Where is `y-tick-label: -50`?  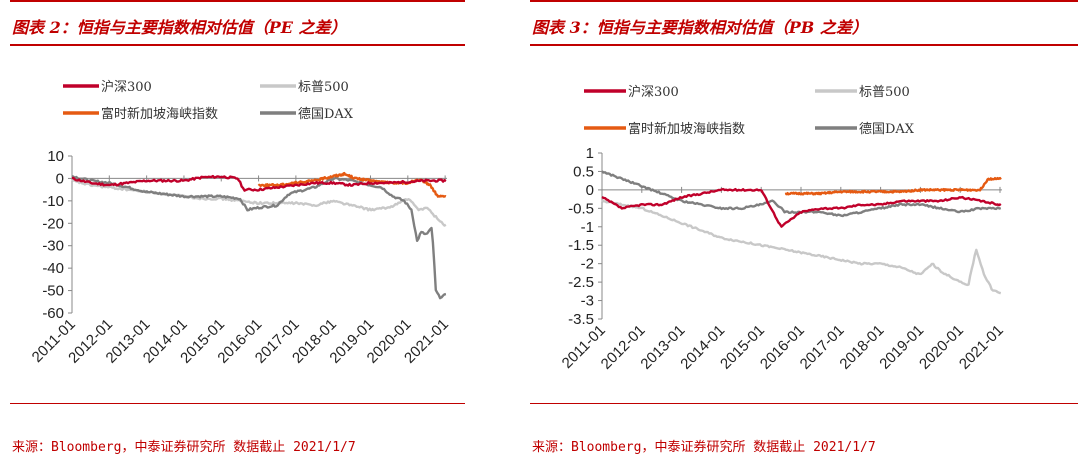 y-tick-label: -50 is located at coordinates (53, 291).